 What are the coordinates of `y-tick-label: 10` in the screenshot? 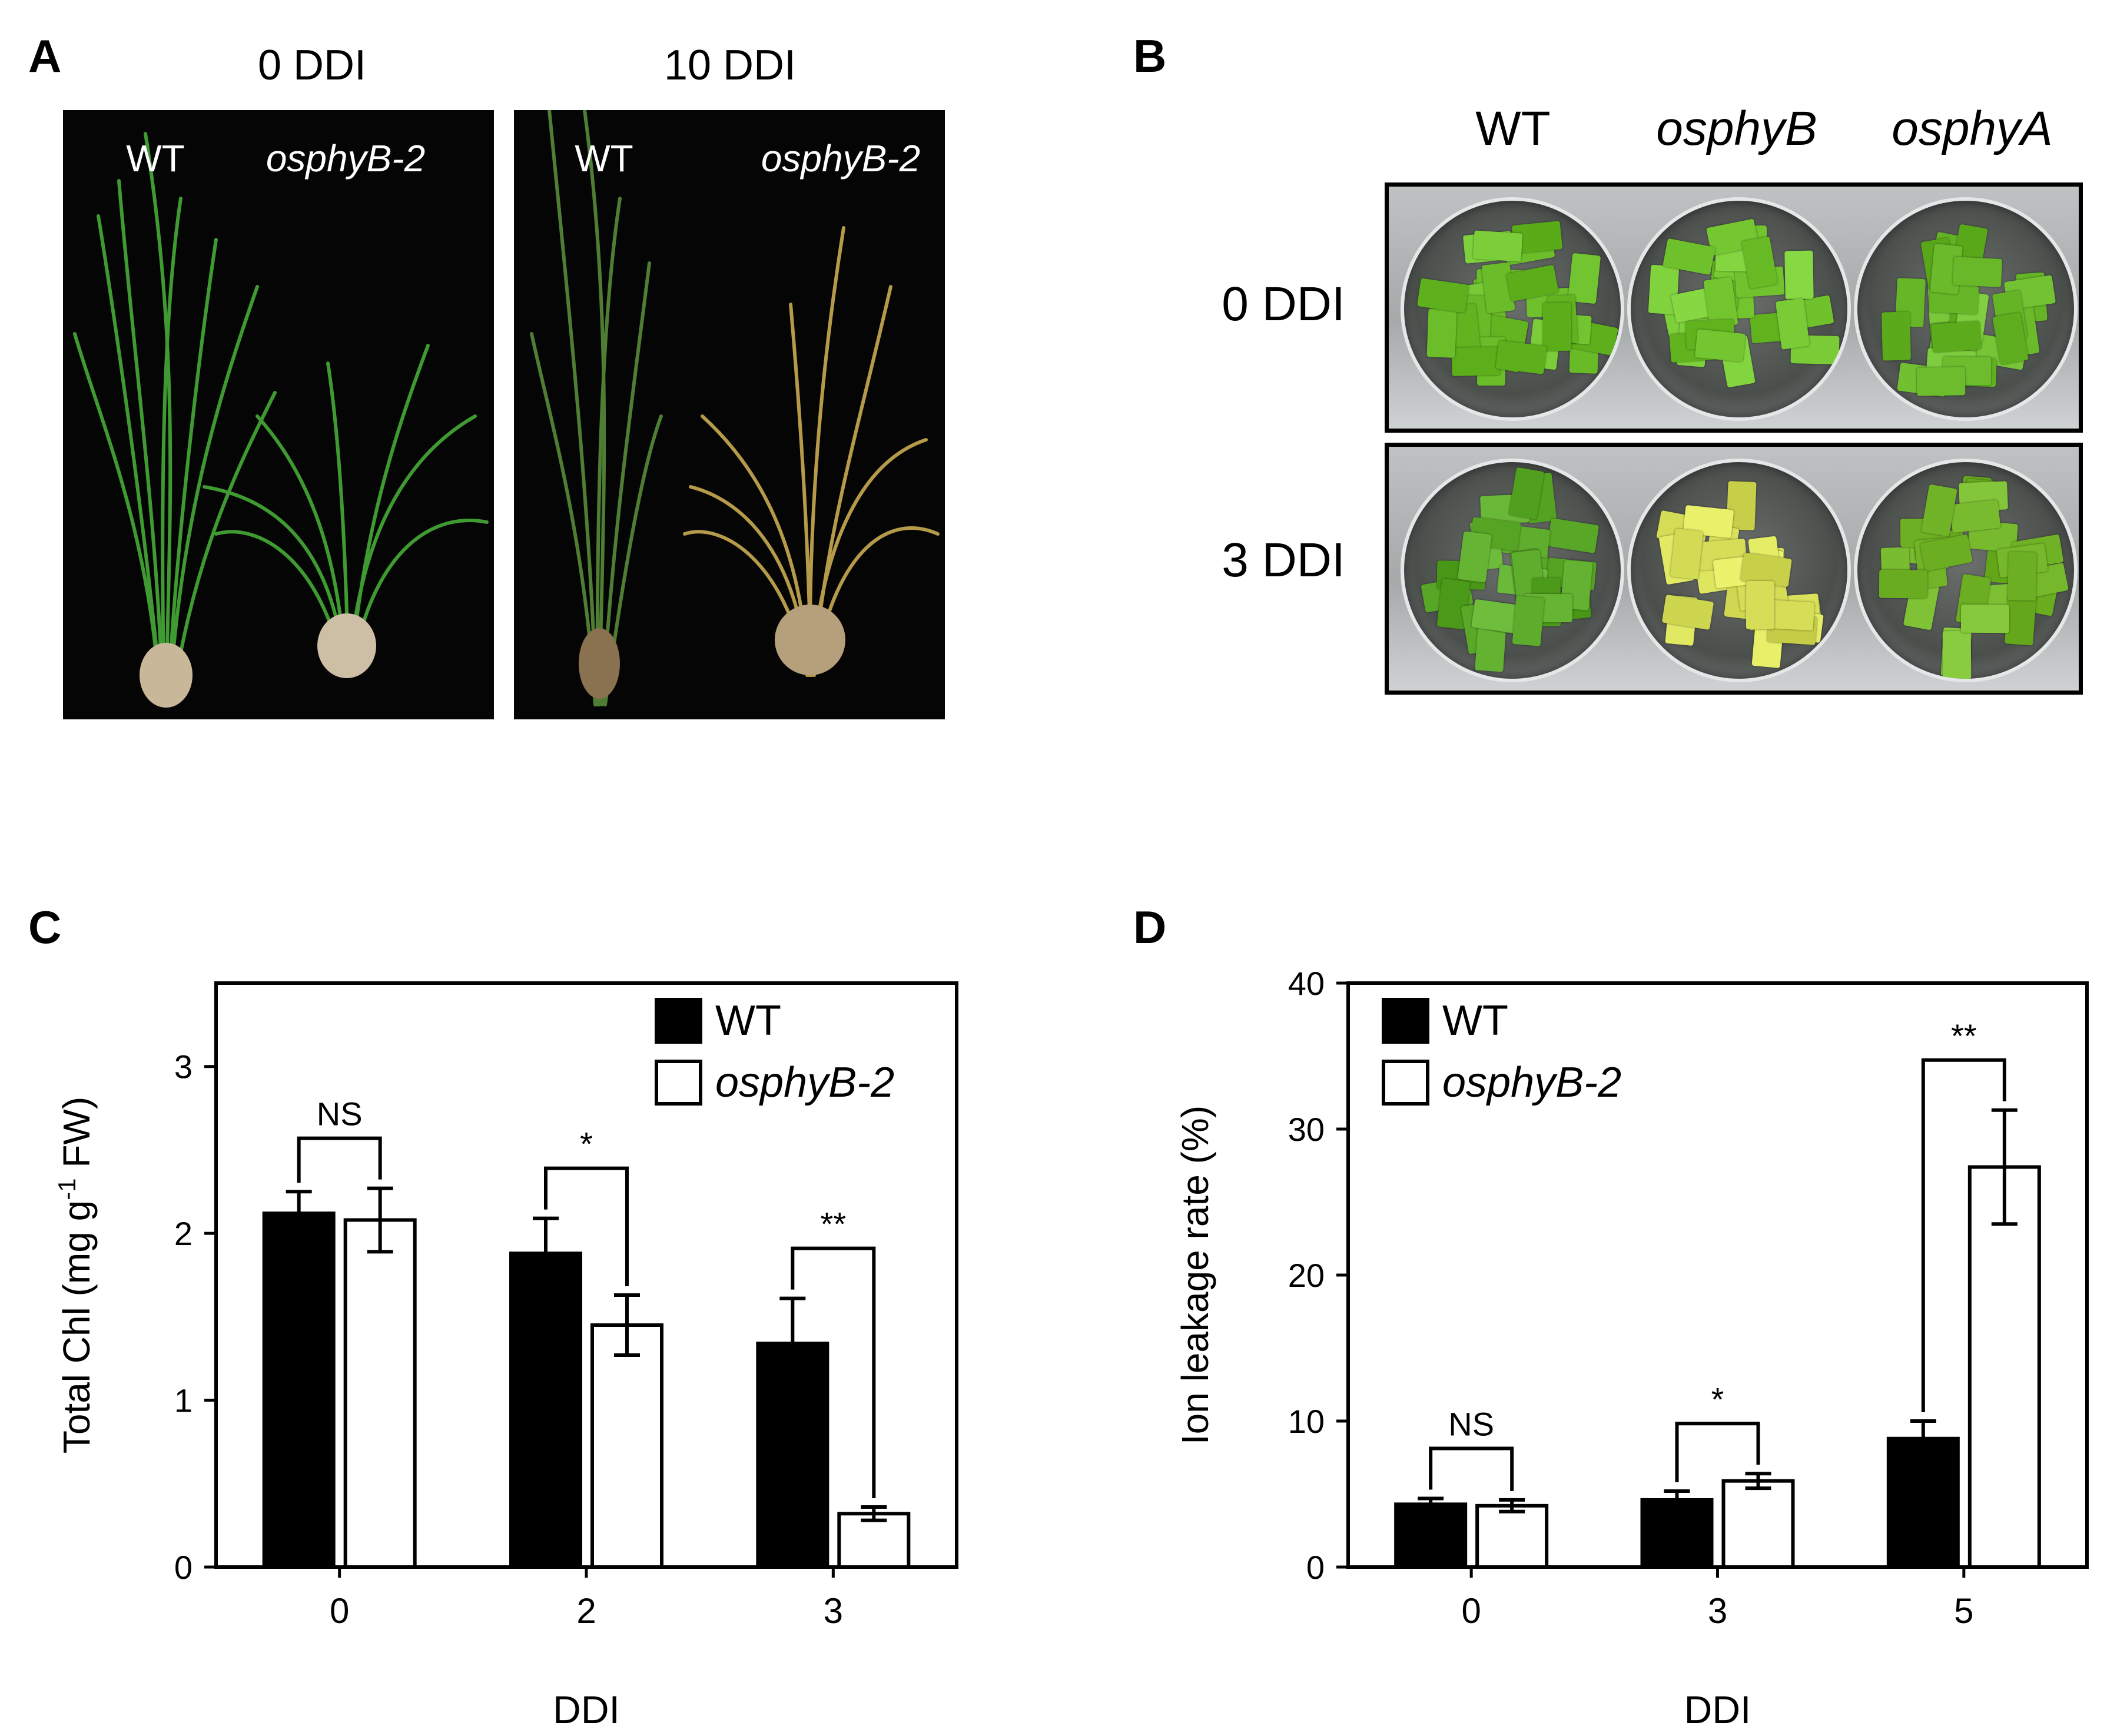 It's located at (1306, 1421).